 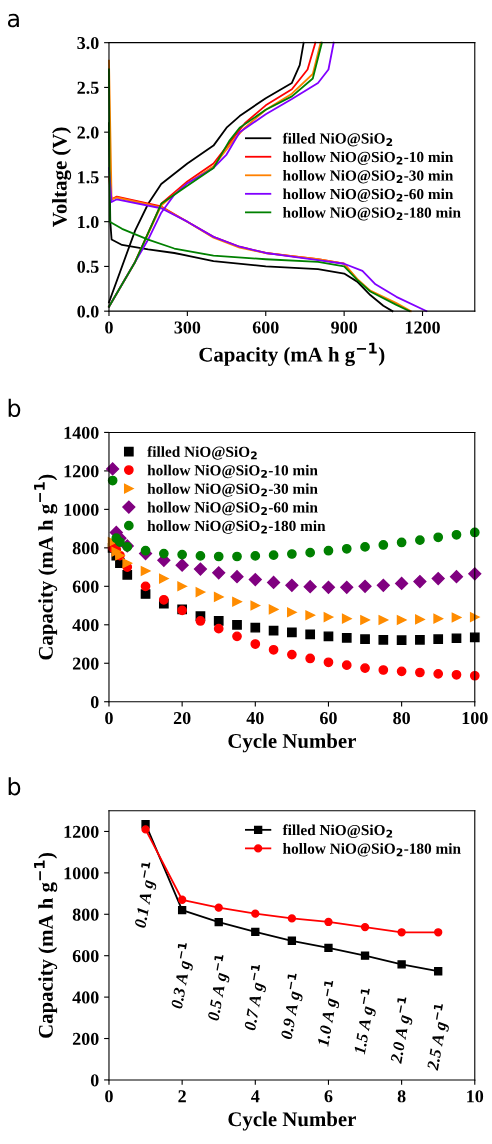 I want to click on x-tick-label: 300, so click(x=187, y=327).